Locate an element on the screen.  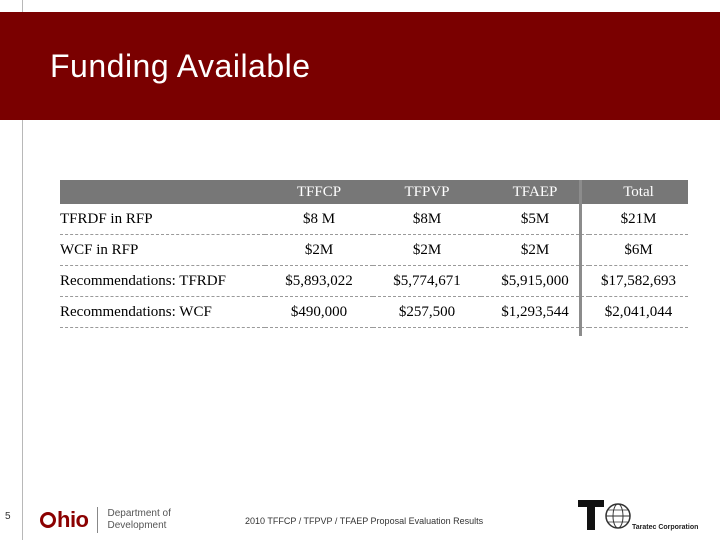
table-row: WCF in RFP $2M $2M $2M $6M is located at coordinates (374, 250).